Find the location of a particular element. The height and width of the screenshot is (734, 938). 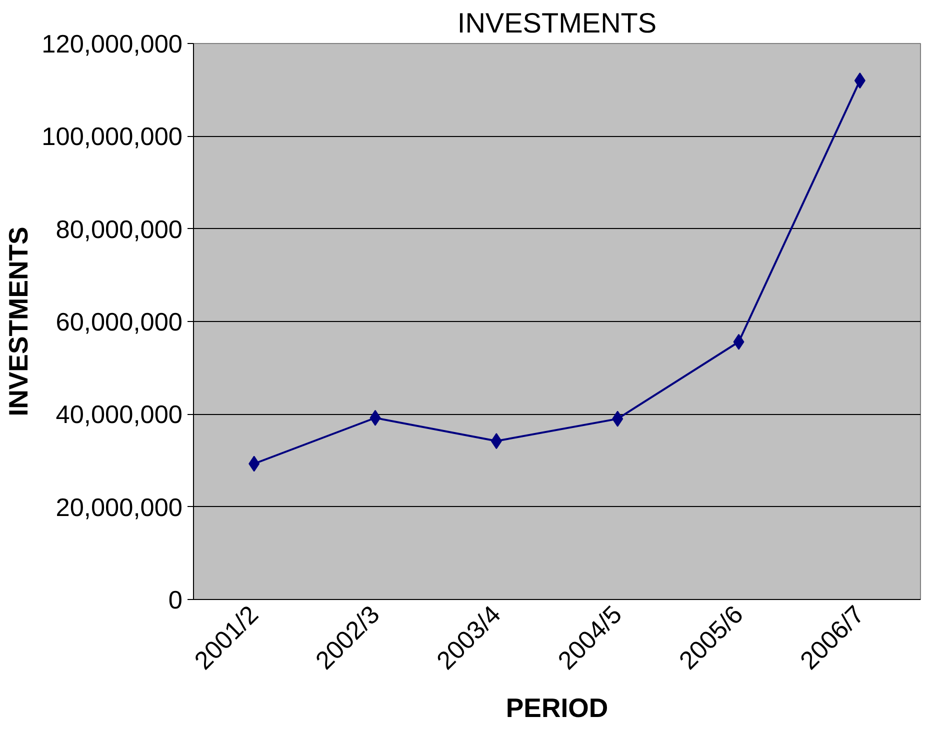

y-tick-label: 100,000,000 is located at coordinates (112, 137).